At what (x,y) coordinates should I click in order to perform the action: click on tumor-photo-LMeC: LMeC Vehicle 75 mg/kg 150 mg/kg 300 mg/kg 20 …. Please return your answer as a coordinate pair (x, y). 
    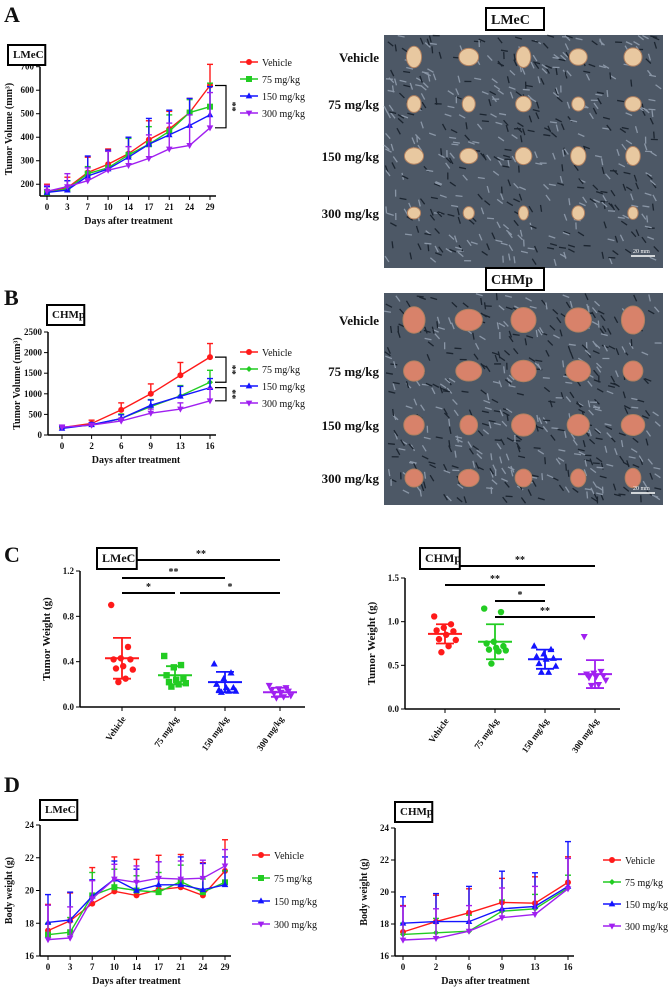
    Looking at the image, I should click on (492, 137).